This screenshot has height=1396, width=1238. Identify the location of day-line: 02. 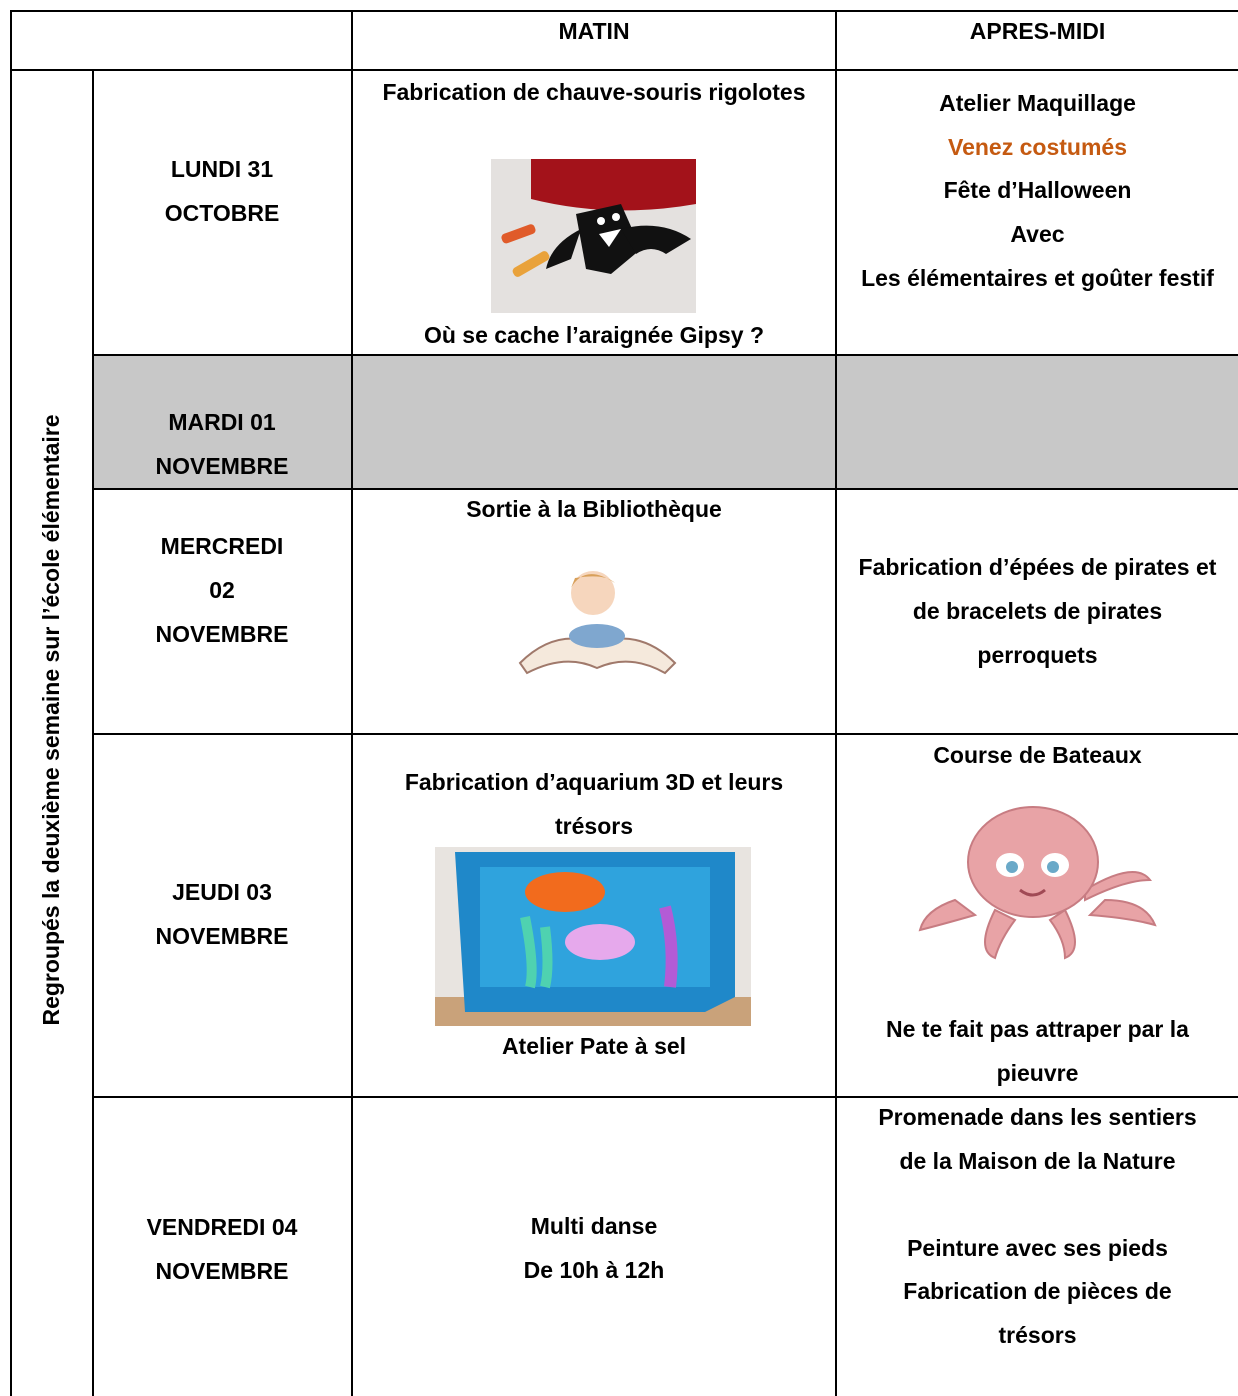
(222, 590).